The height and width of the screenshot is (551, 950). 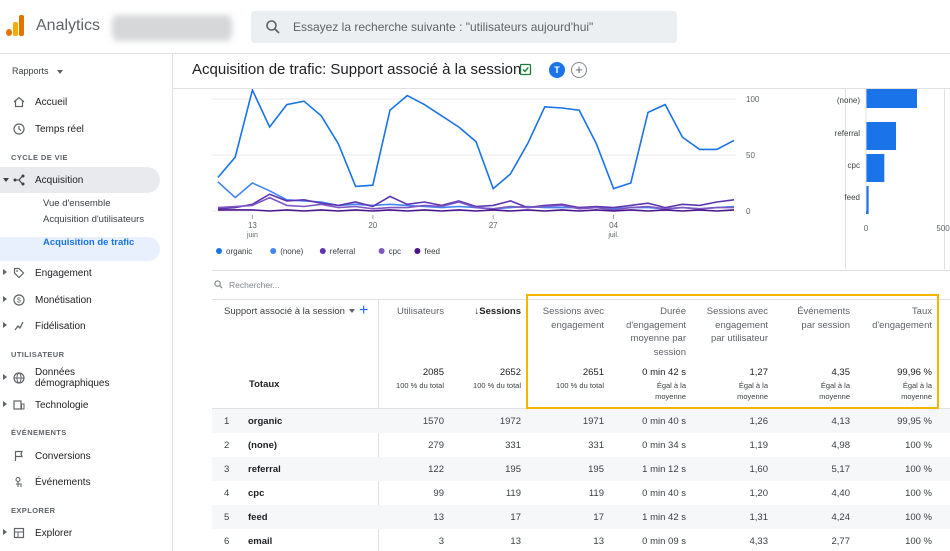 I want to click on table-row: 2 (none) 279 331 331 0 min 34 s 1,19 4,98 100 %, so click(x=581, y=445).